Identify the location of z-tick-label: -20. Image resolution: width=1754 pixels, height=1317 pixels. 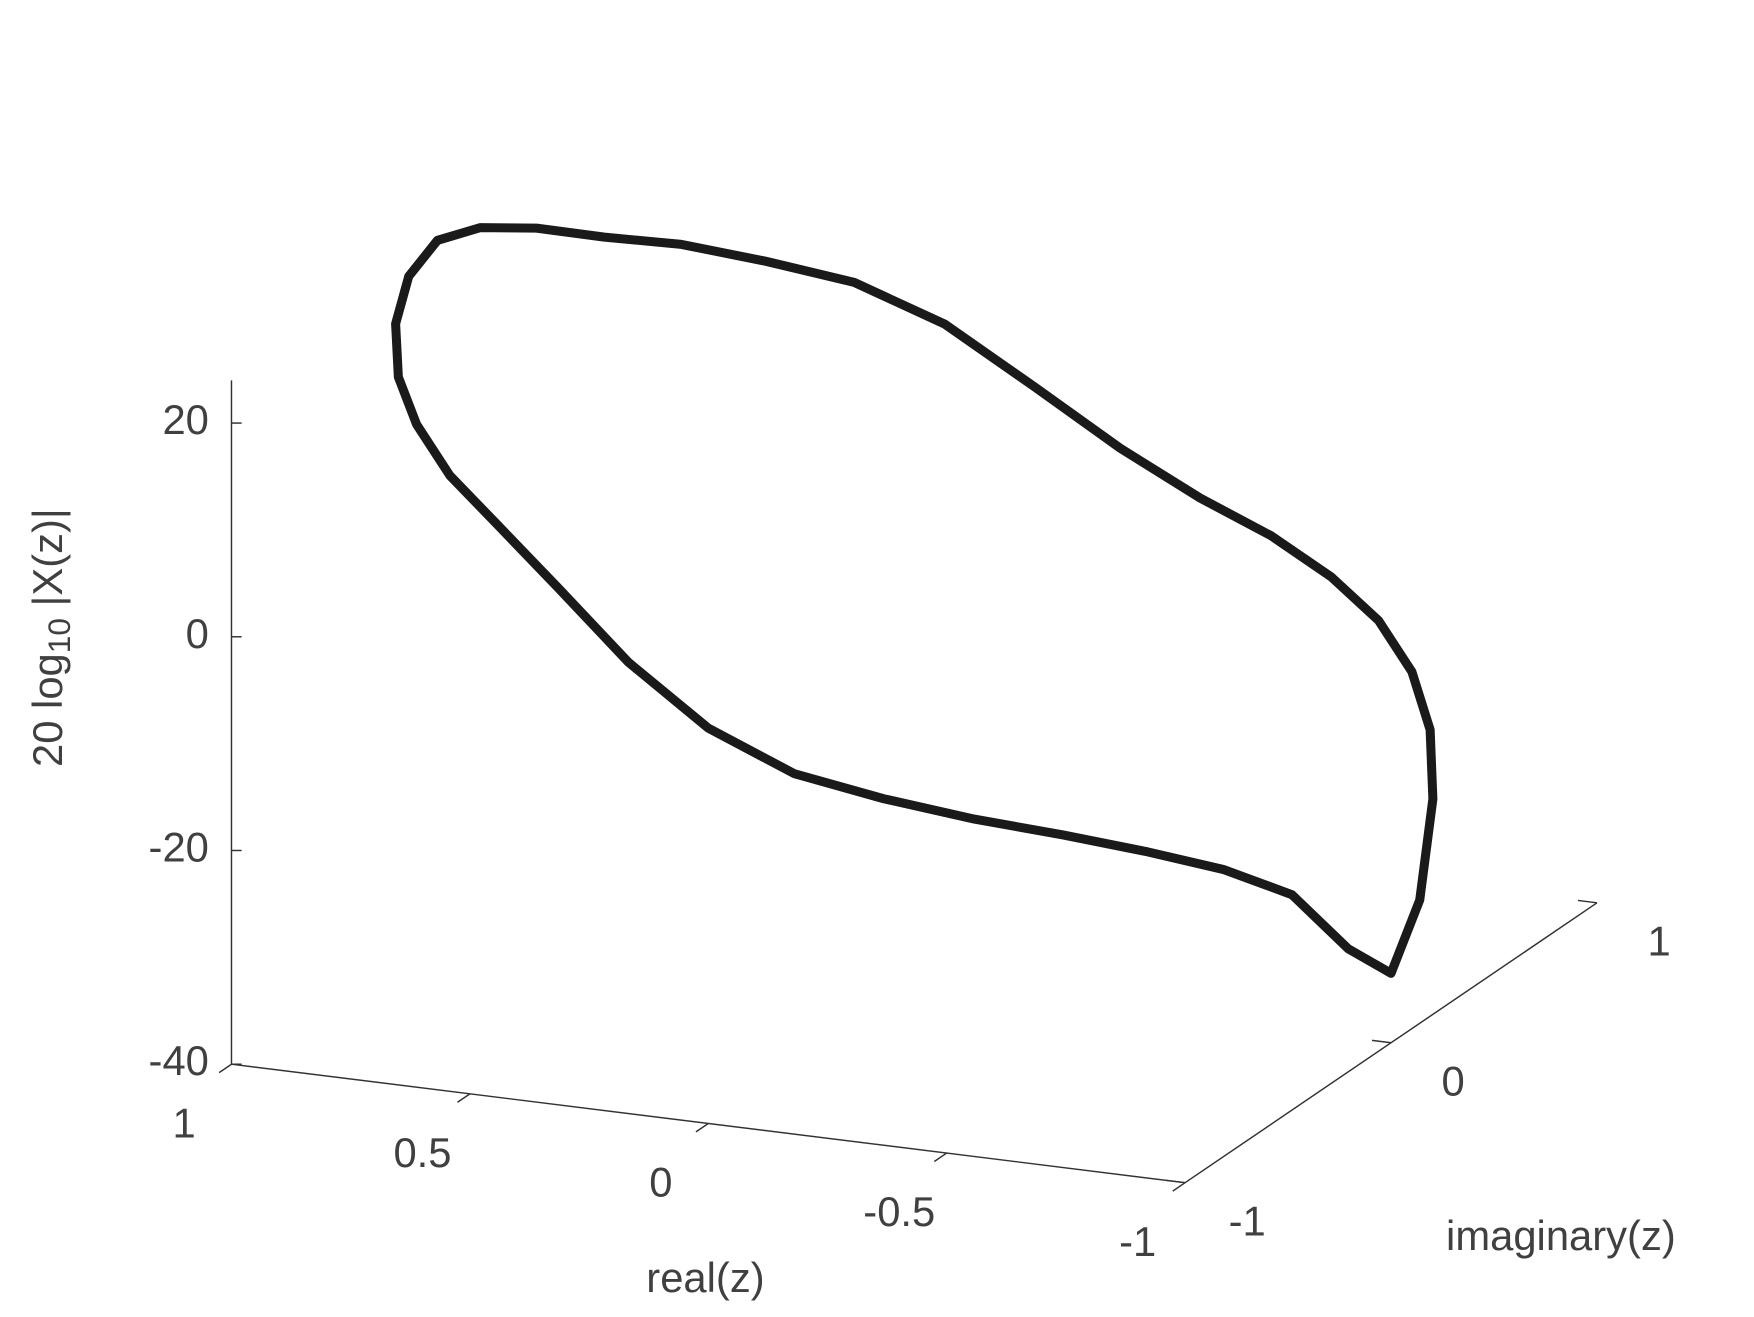
(179, 847).